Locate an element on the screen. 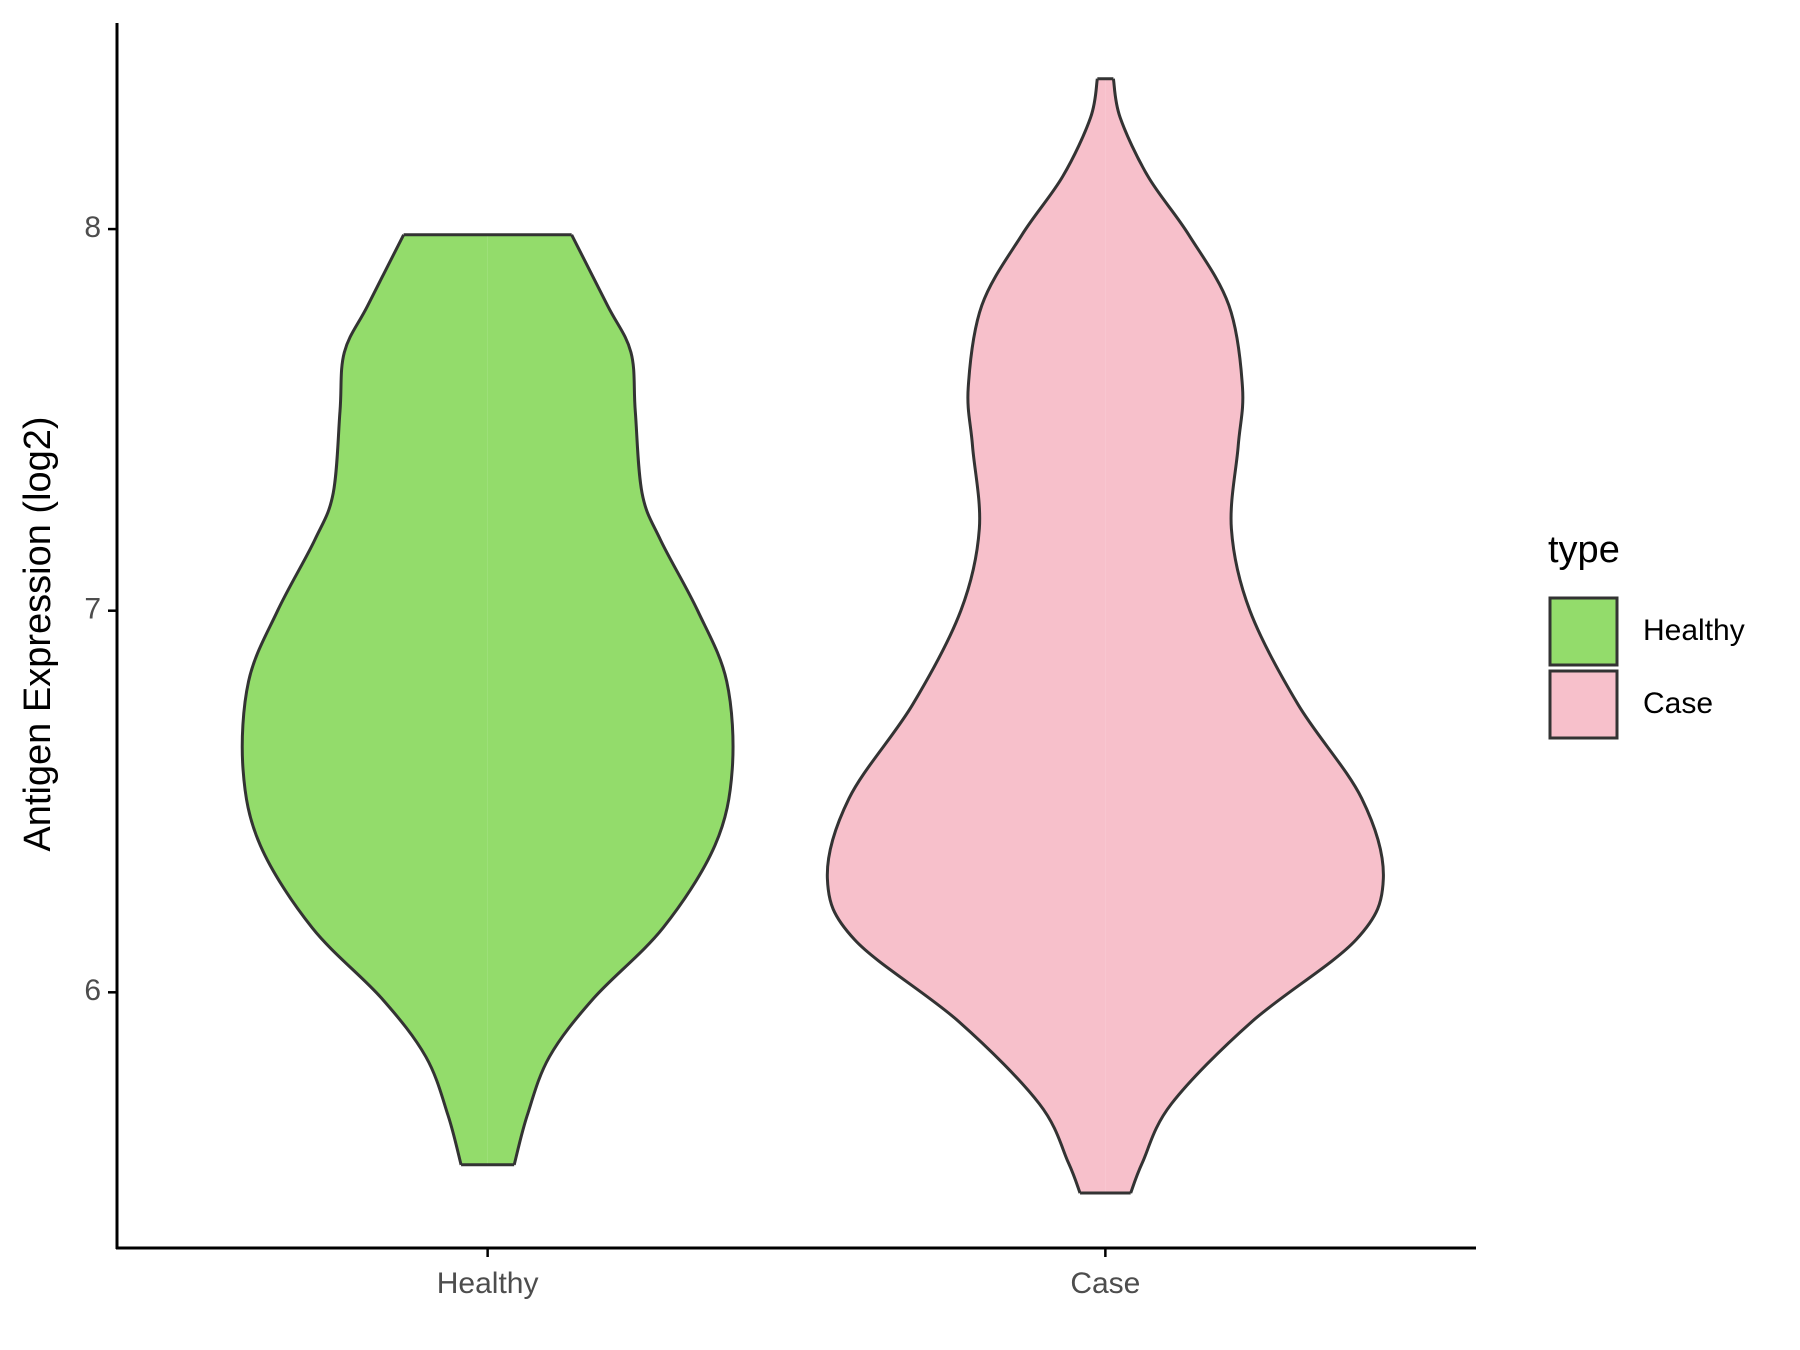 The height and width of the screenshot is (1350, 1800). legend-title: type is located at coordinates (1584, 550).